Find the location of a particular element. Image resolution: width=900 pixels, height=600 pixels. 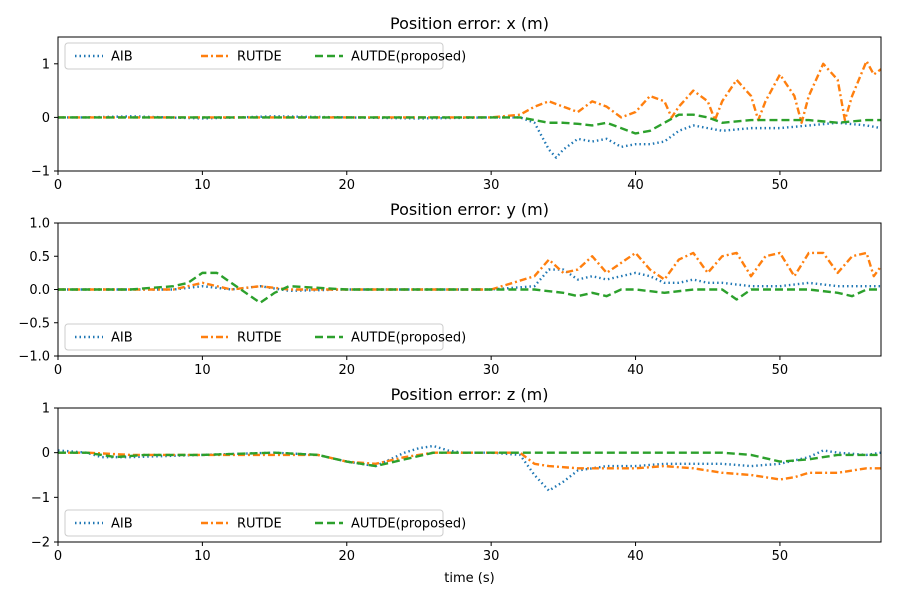

y-tick-label: −0.5 is located at coordinates (34, 323).